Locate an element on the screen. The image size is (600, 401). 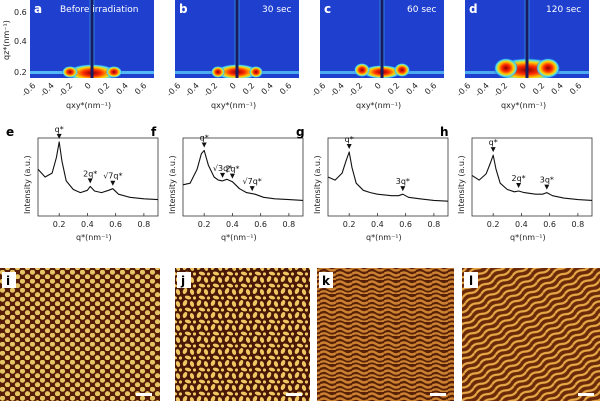
profile-y-label-e: Intensity (a.u.) is located at coordinates (27, 184).